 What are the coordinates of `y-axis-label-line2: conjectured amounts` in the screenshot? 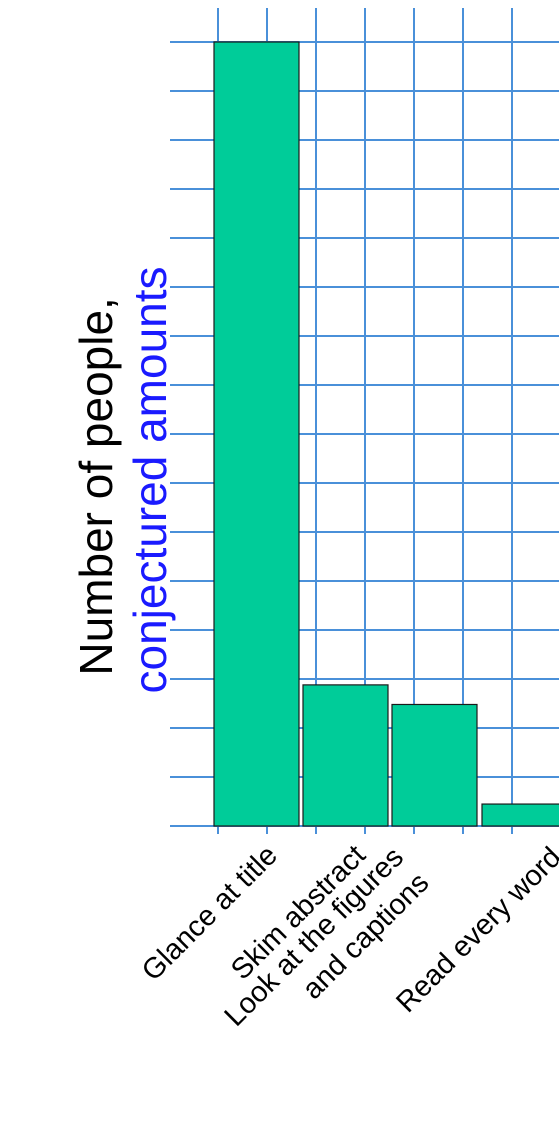 It's located at (150, 479).